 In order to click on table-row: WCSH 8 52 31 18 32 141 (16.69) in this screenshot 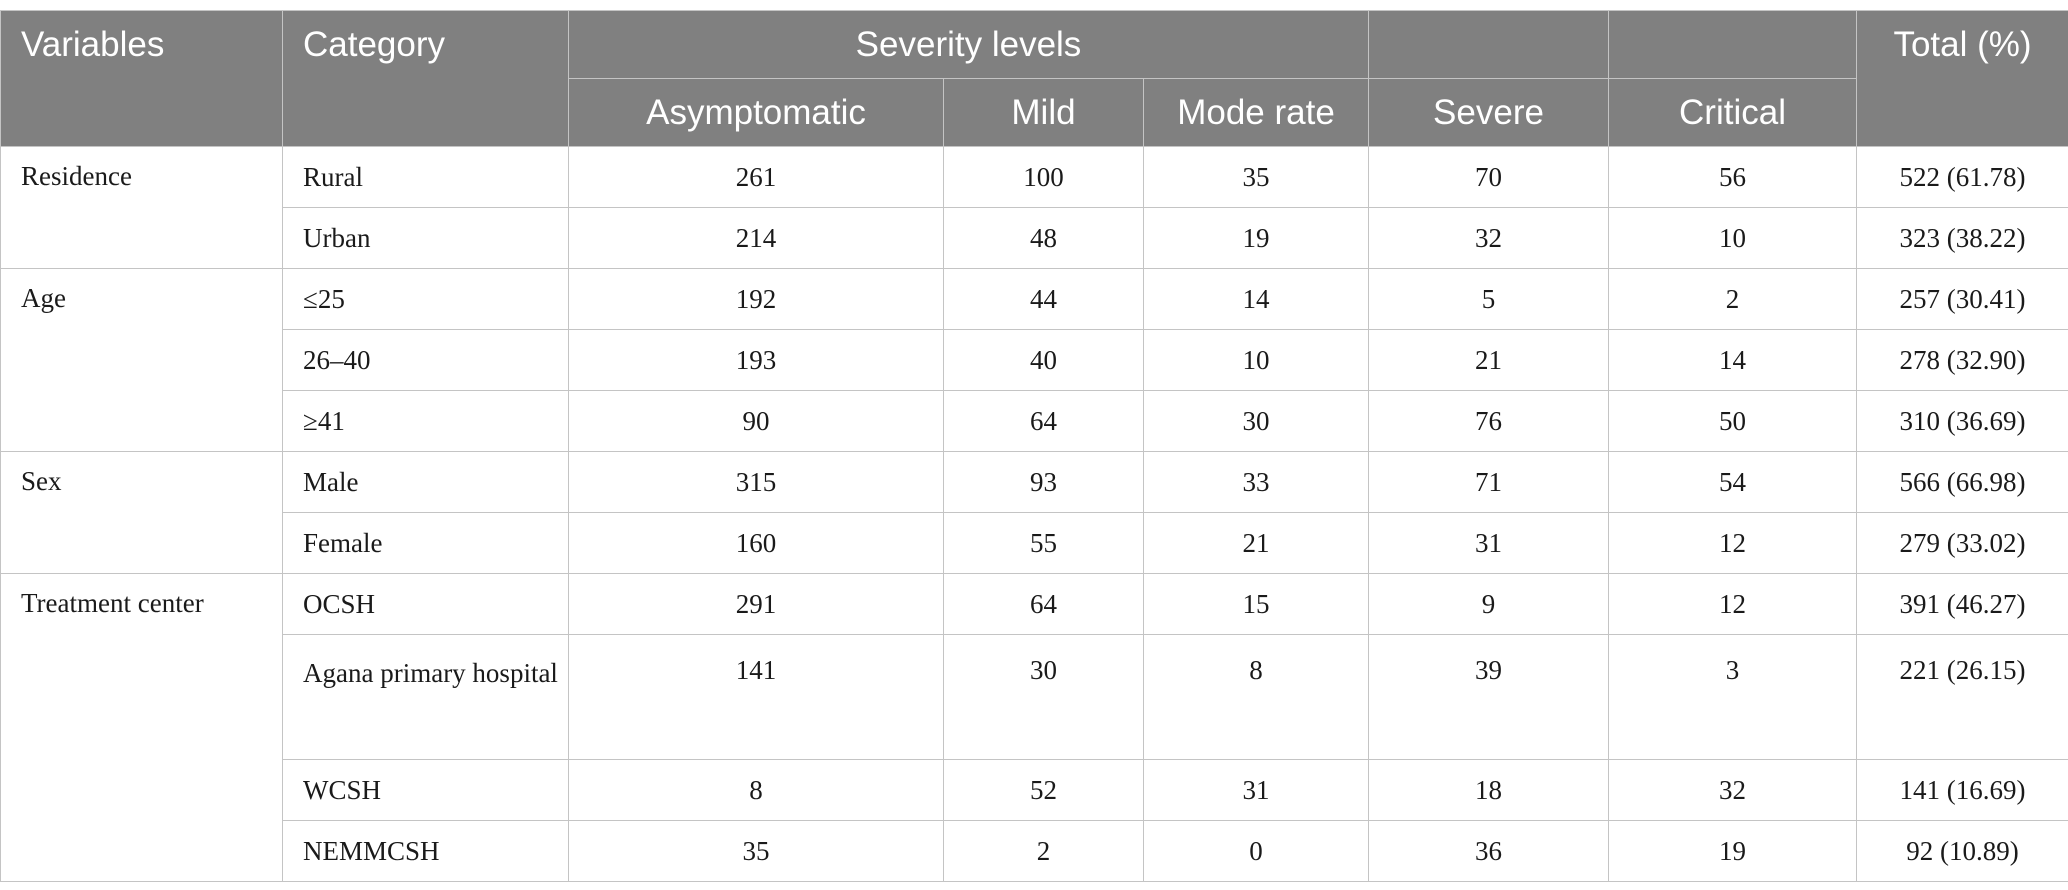, I will do `click(1034, 790)`.